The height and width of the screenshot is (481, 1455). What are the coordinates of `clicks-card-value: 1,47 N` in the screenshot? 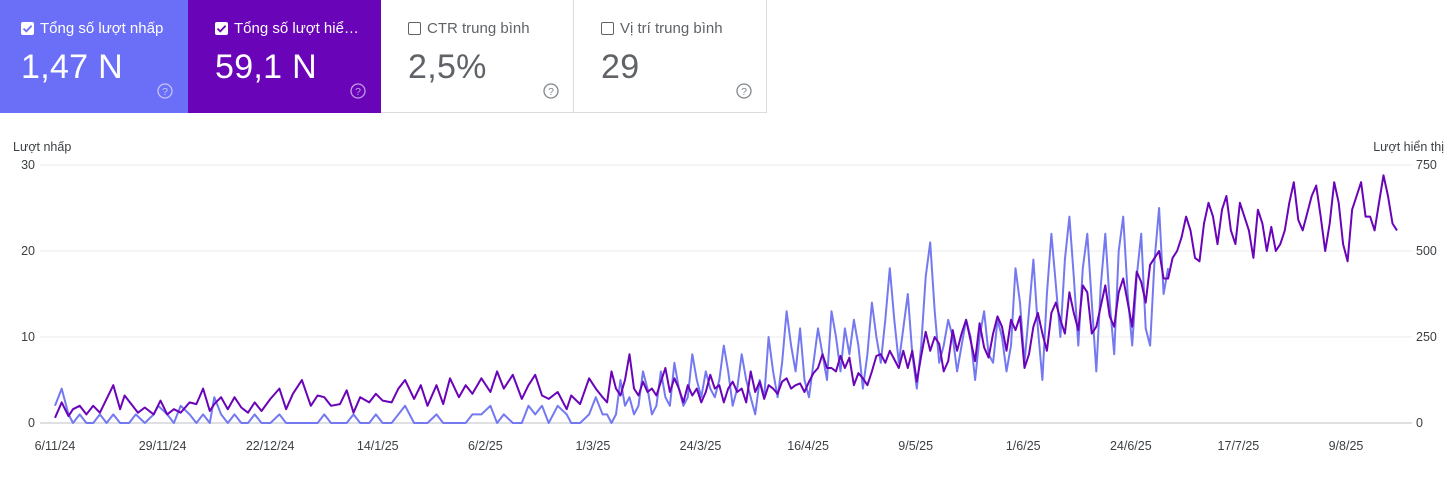 It's located at (72, 67).